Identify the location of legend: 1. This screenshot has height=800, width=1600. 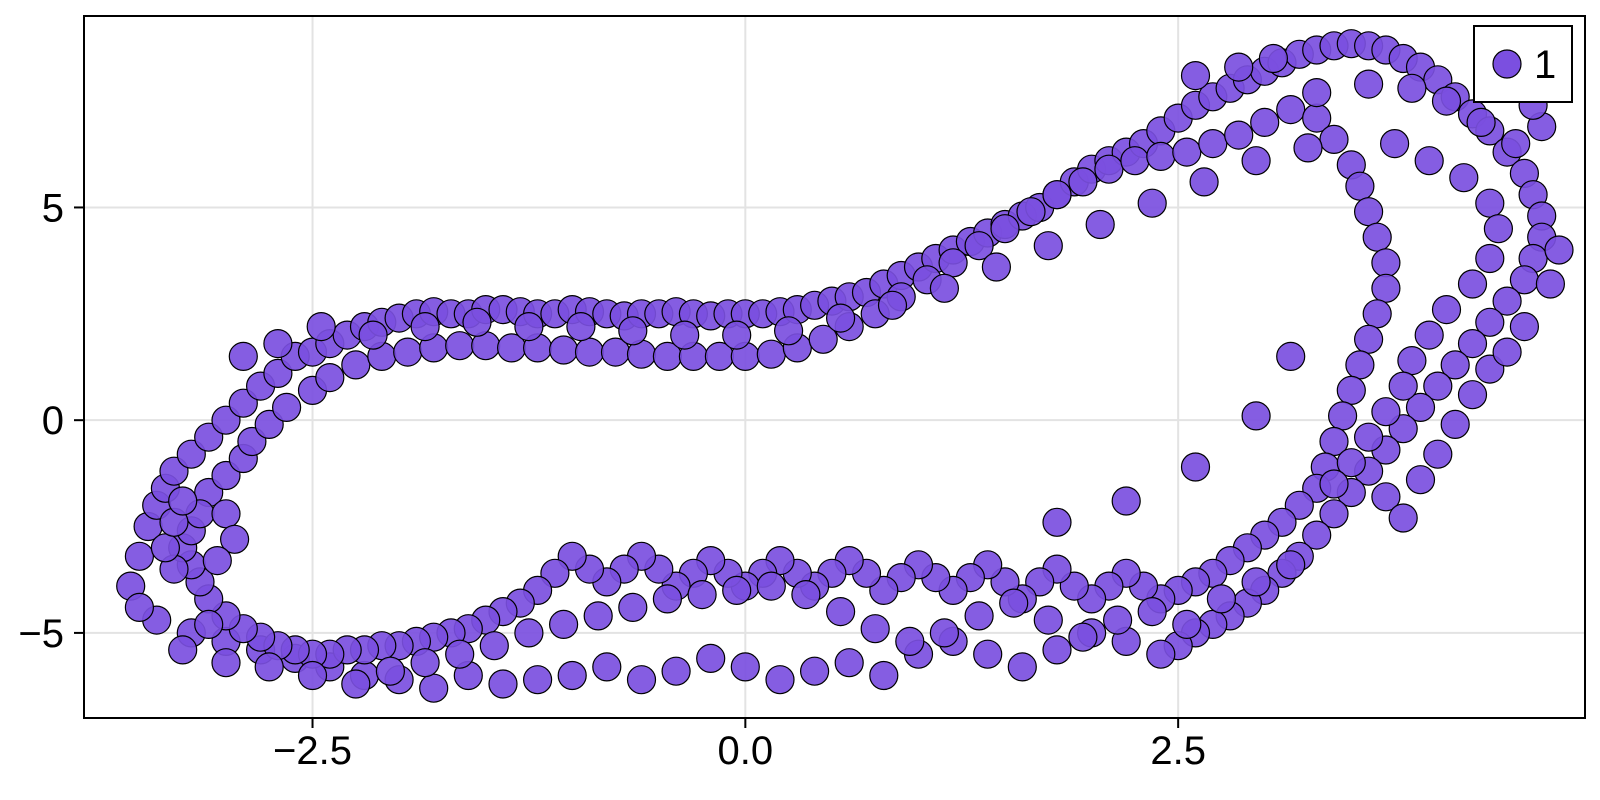
(1523, 64).